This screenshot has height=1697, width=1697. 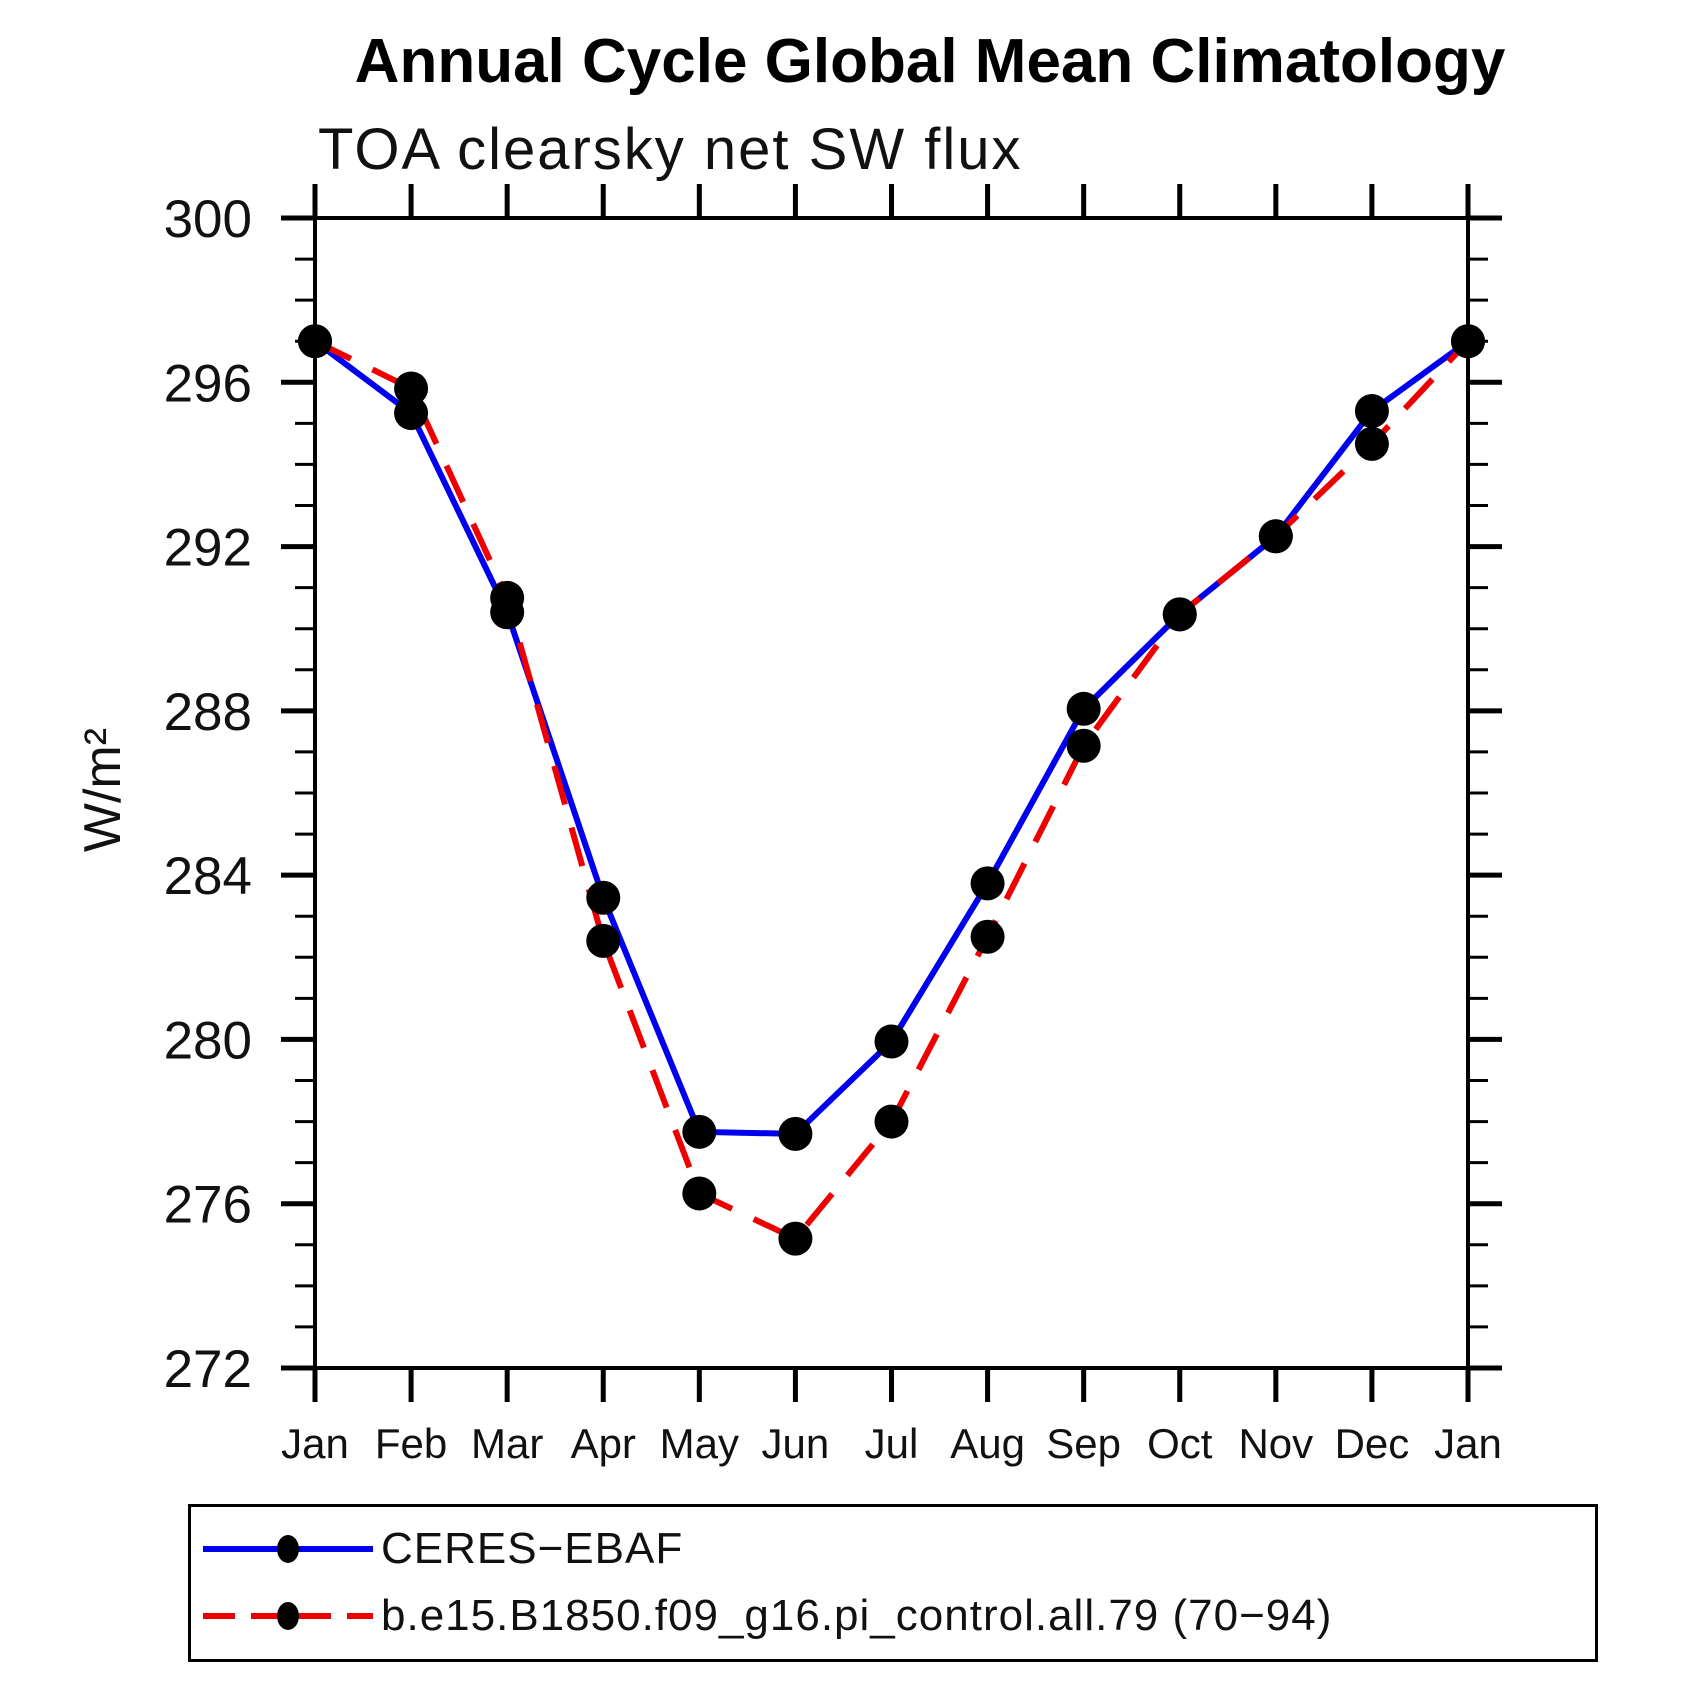 I want to click on x-tick-label: Jun, so click(x=796, y=1443).